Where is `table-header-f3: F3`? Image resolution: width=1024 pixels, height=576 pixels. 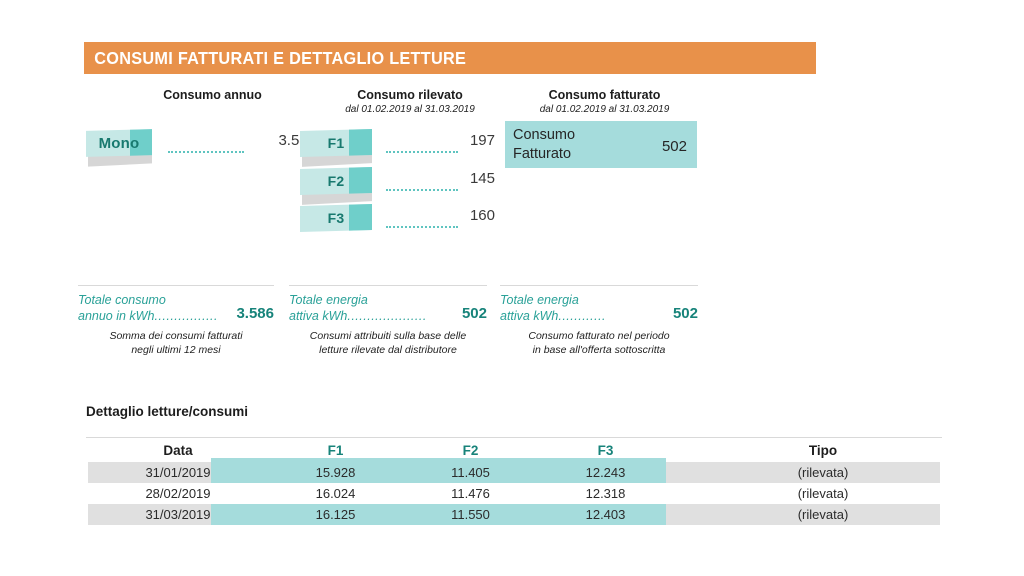 table-header-f3: F3 is located at coordinates (605, 450).